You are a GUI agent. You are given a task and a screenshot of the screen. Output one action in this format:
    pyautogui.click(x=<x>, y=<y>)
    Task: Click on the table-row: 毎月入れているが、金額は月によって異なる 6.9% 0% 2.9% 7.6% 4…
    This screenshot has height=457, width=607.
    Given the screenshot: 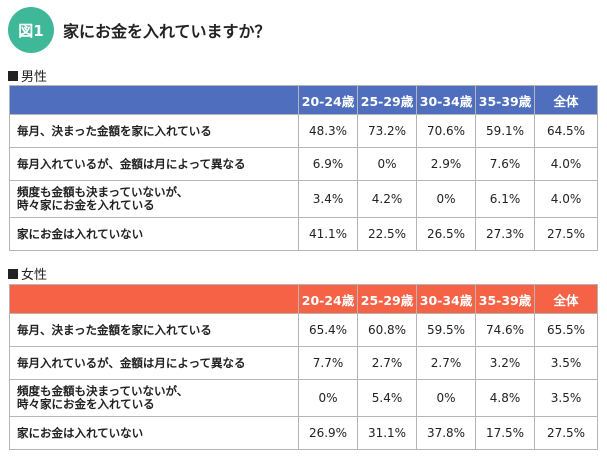 What is the action you would take?
    pyautogui.click(x=303, y=164)
    